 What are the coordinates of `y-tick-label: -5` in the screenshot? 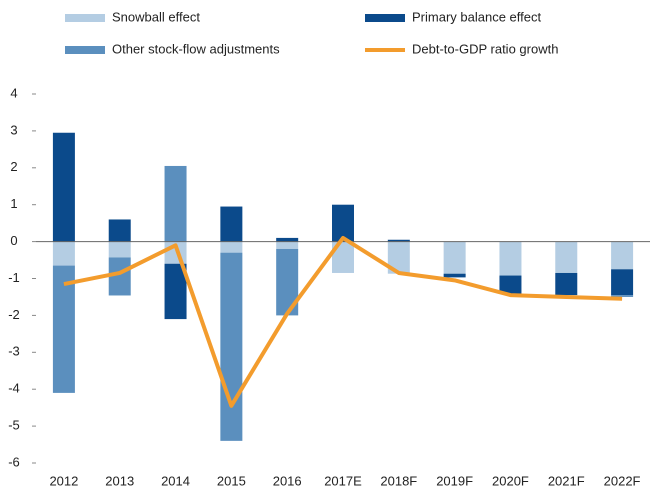 It's located at (14, 425).